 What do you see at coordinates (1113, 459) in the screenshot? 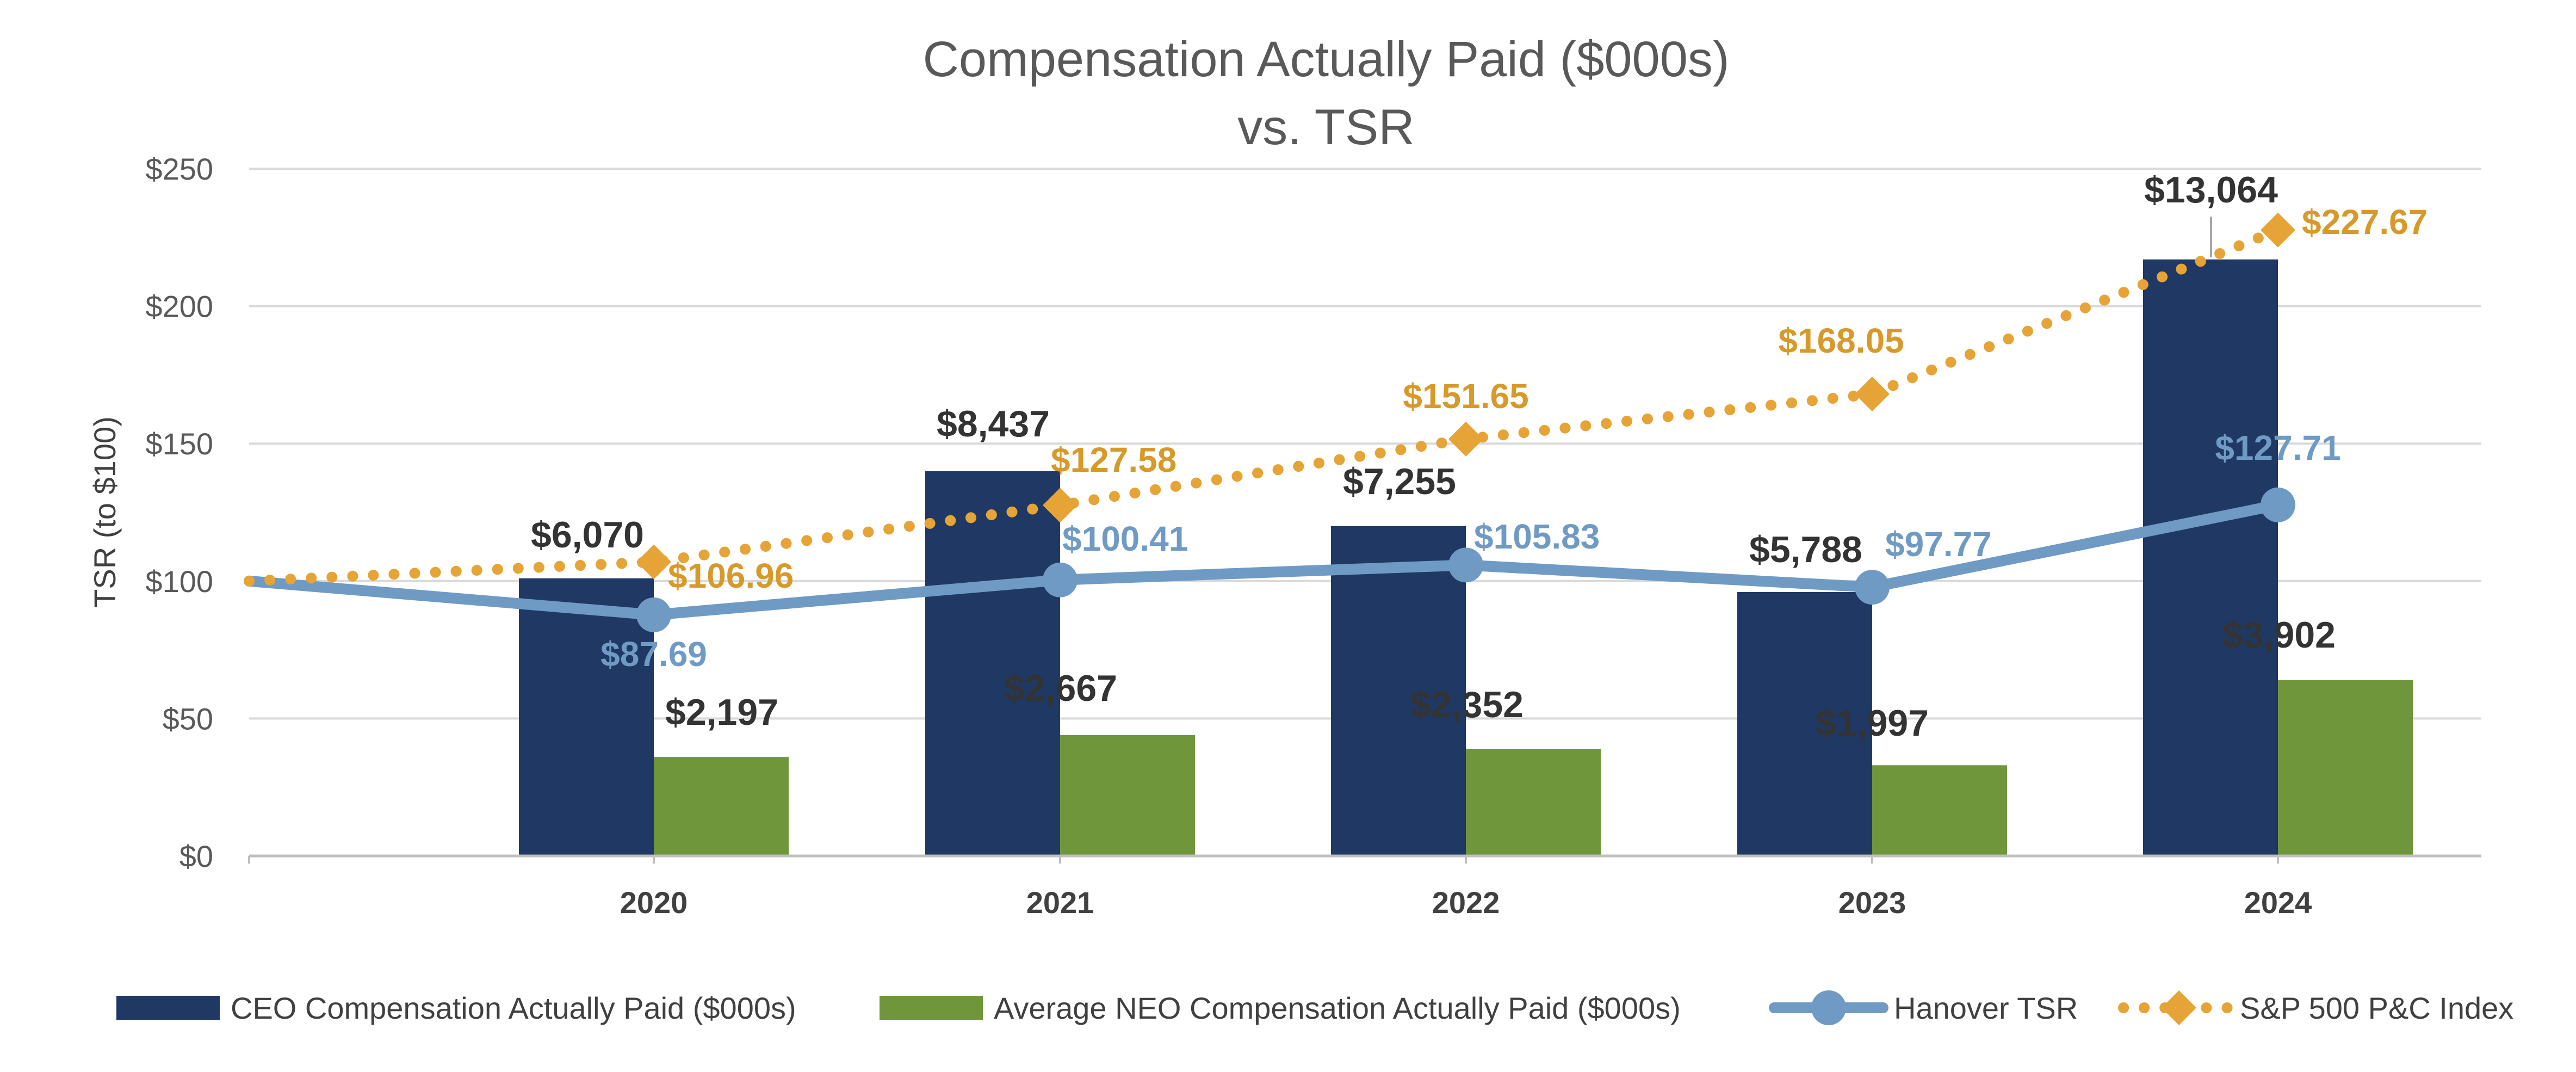
I see `data-label-sp500: $127.58` at bounding box center [1113, 459].